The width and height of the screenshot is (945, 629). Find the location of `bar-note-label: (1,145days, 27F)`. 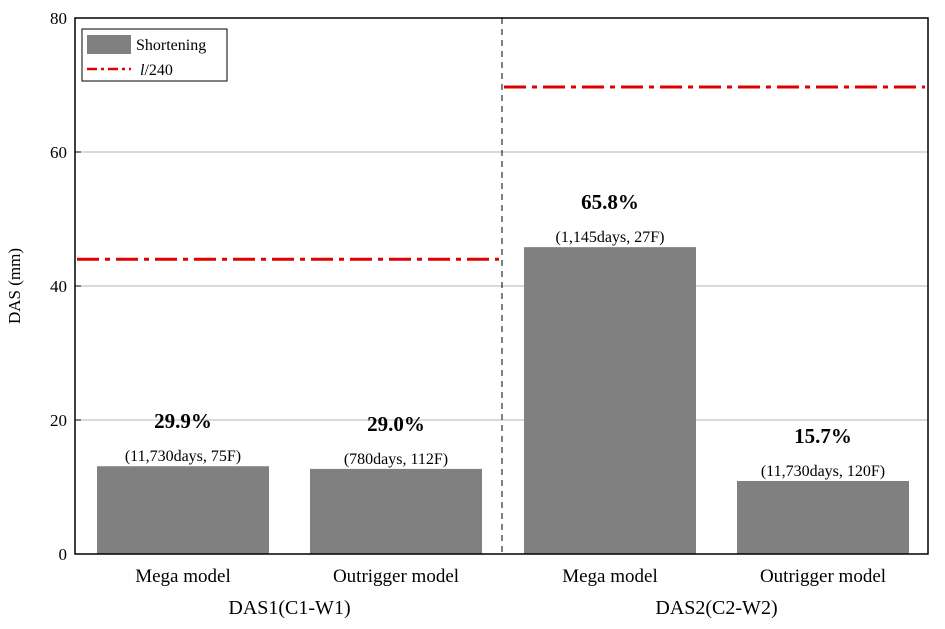

bar-note-label: (1,145days, 27F) is located at coordinates (610, 237).